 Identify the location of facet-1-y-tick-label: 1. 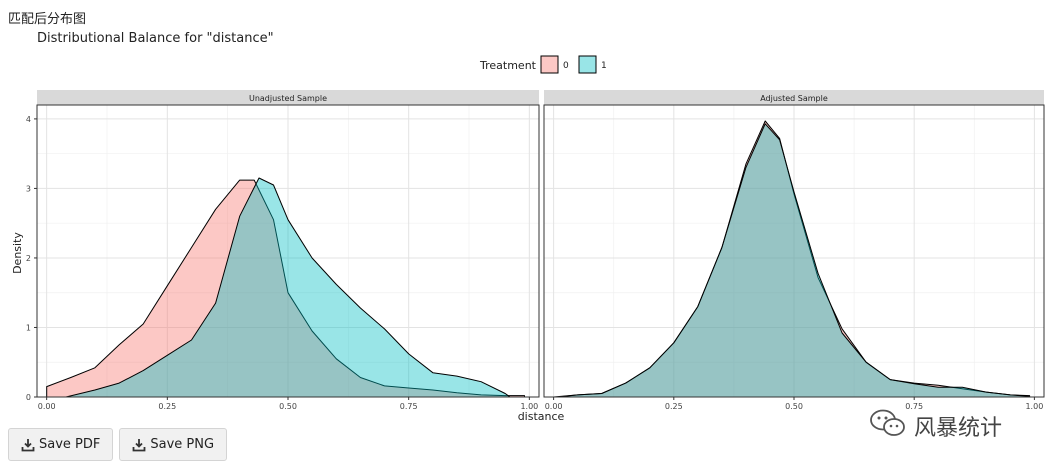
(28, 327).